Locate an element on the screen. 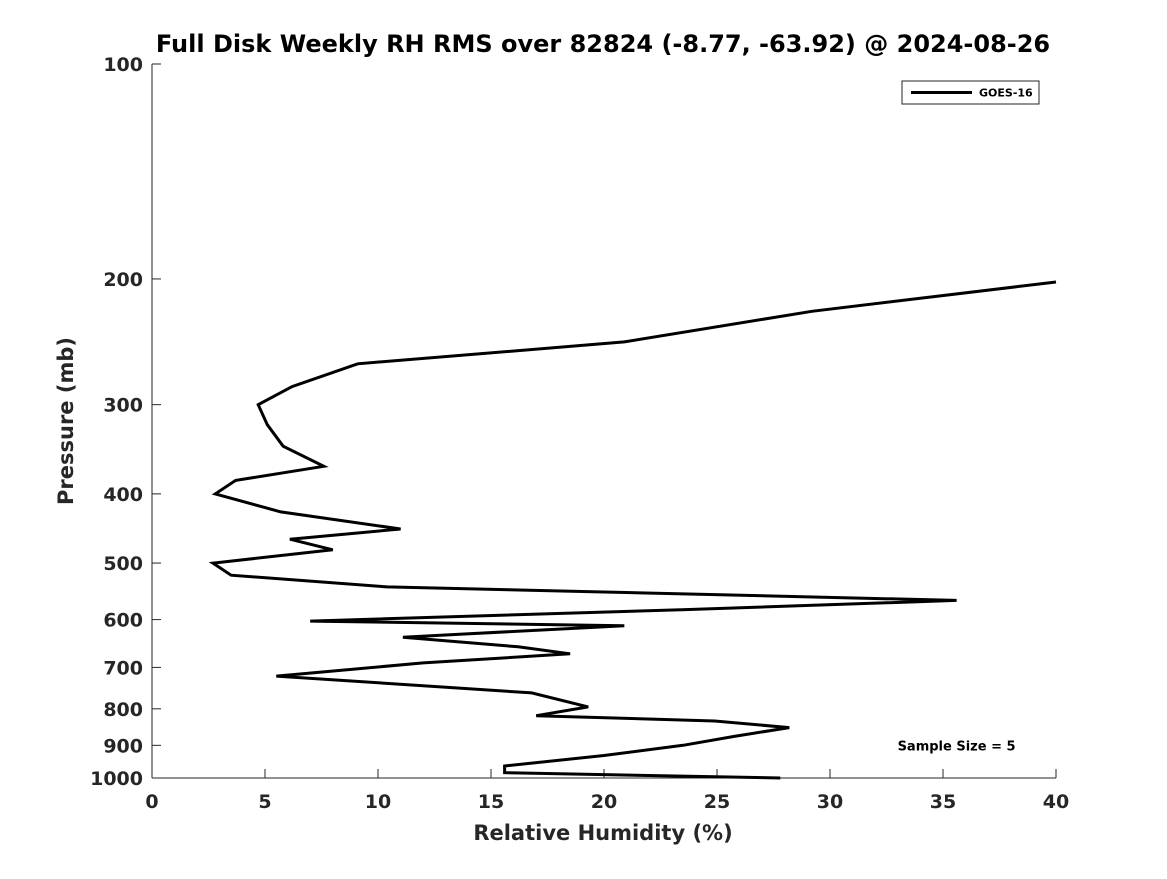 The height and width of the screenshot is (879, 1167). x-tick-label: 30 is located at coordinates (830, 802).